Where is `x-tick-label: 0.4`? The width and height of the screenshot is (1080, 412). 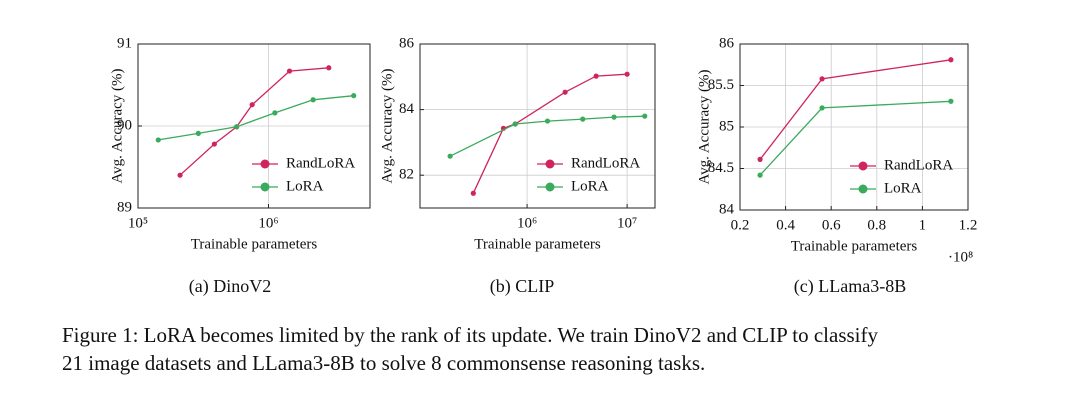
x-tick-label: 0.4 is located at coordinates (785, 225).